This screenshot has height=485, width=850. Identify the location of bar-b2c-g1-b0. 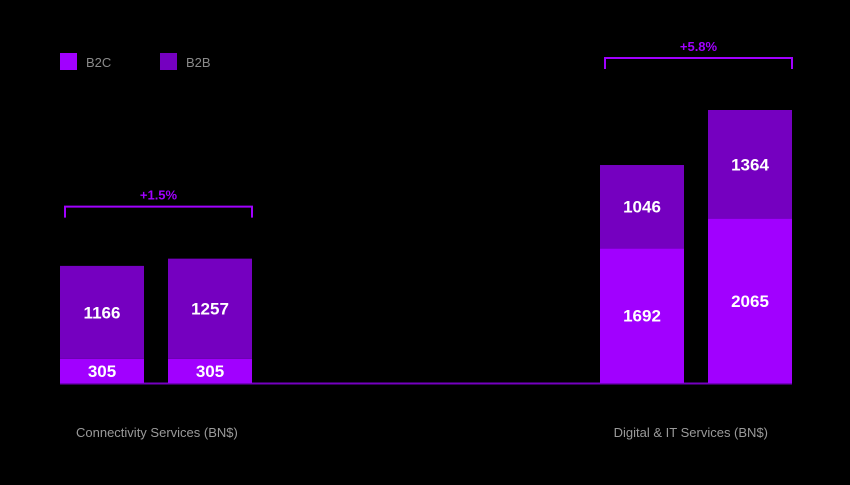
(642, 315).